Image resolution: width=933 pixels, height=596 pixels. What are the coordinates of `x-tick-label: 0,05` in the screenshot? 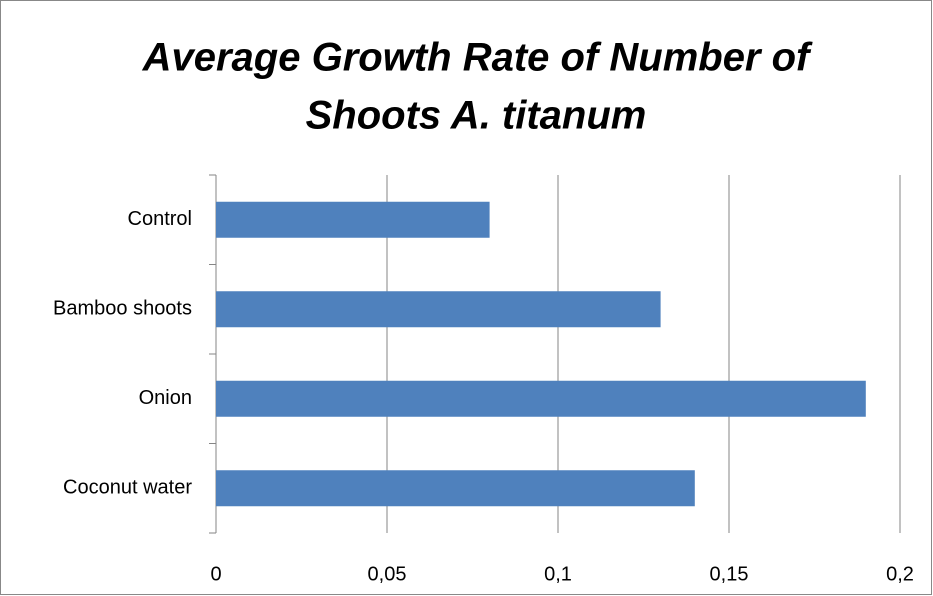 It's located at (387, 574).